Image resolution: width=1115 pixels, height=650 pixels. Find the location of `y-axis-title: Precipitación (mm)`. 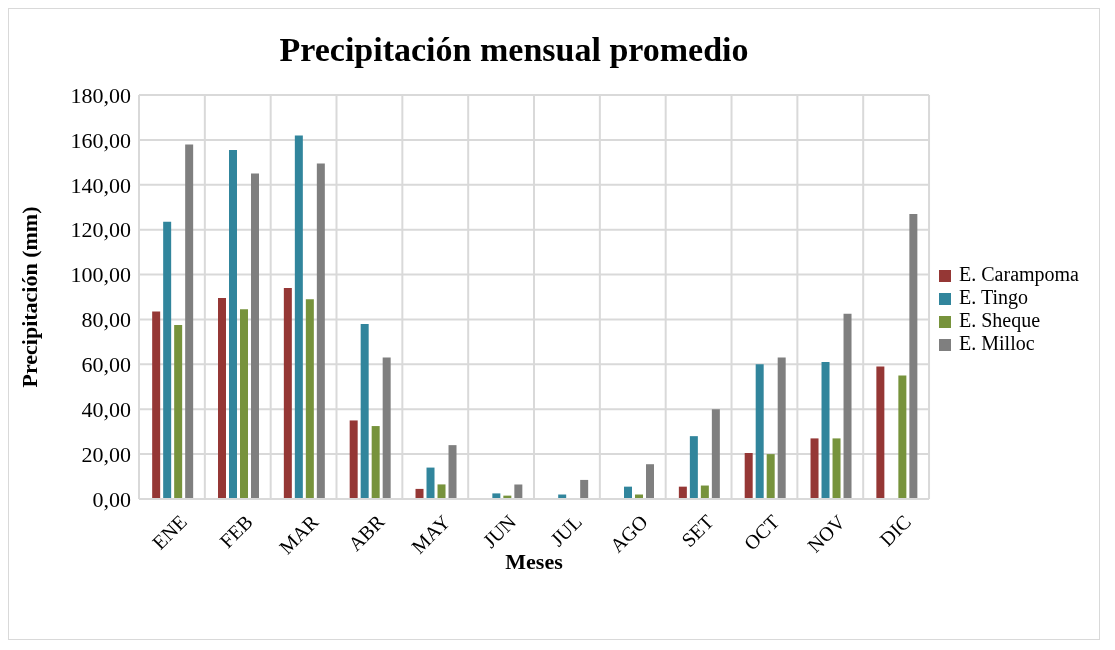

y-axis-title: Precipitación (mm) is located at coordinates (29, 297).